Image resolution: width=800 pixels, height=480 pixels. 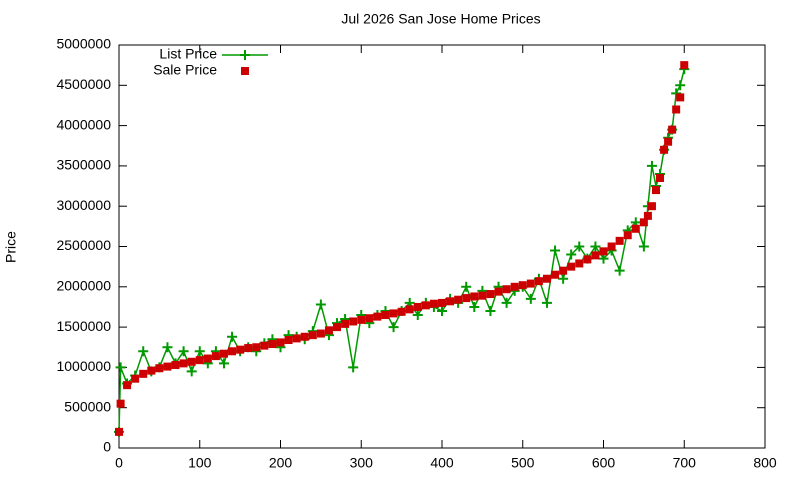 I want to click on legend-label: List Price, so click(x=188, y=54).